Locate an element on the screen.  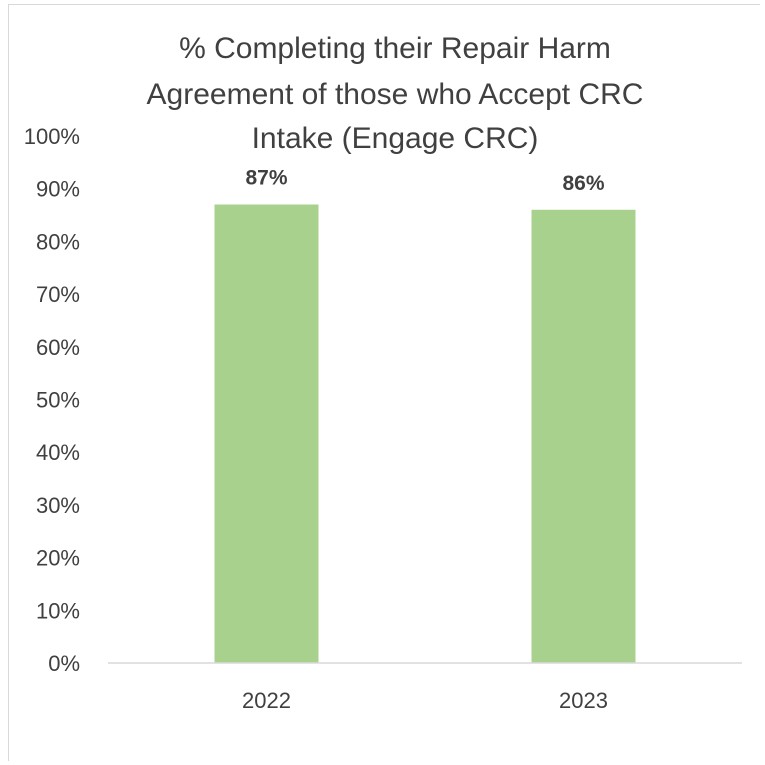
chart-title-line-2: Agreement of those who Accept CRC is located at coordinates (395, 94).